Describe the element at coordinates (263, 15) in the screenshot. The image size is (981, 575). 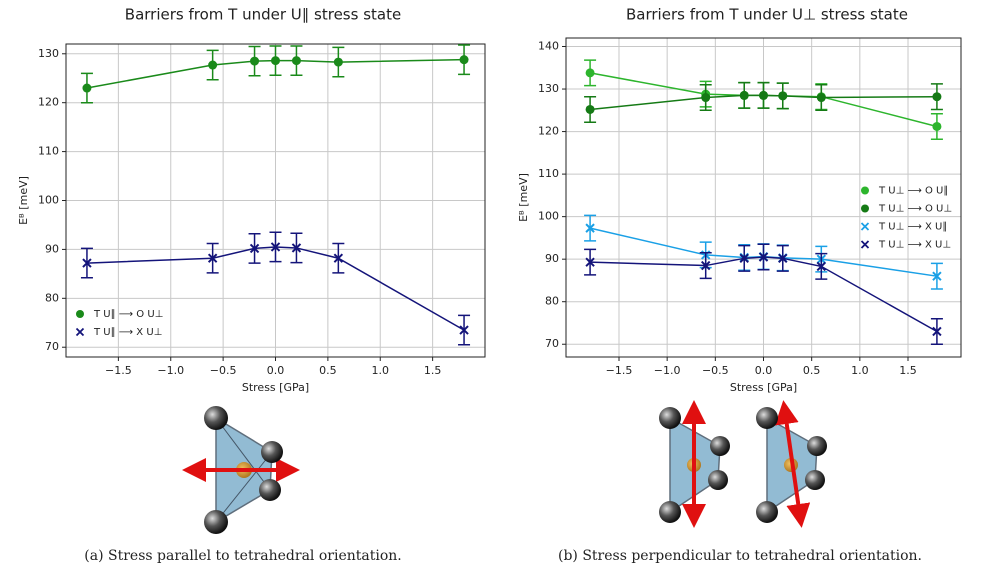
I see `chart-title: Barriers from T under U∥ stress state` at that location.